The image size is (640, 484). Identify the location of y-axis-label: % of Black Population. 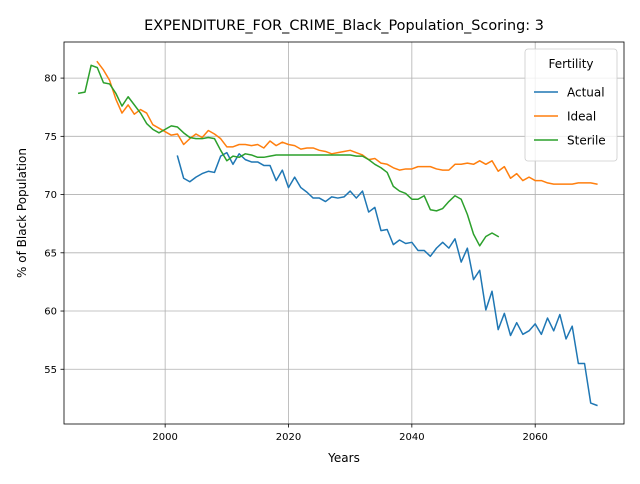
(22, 213).